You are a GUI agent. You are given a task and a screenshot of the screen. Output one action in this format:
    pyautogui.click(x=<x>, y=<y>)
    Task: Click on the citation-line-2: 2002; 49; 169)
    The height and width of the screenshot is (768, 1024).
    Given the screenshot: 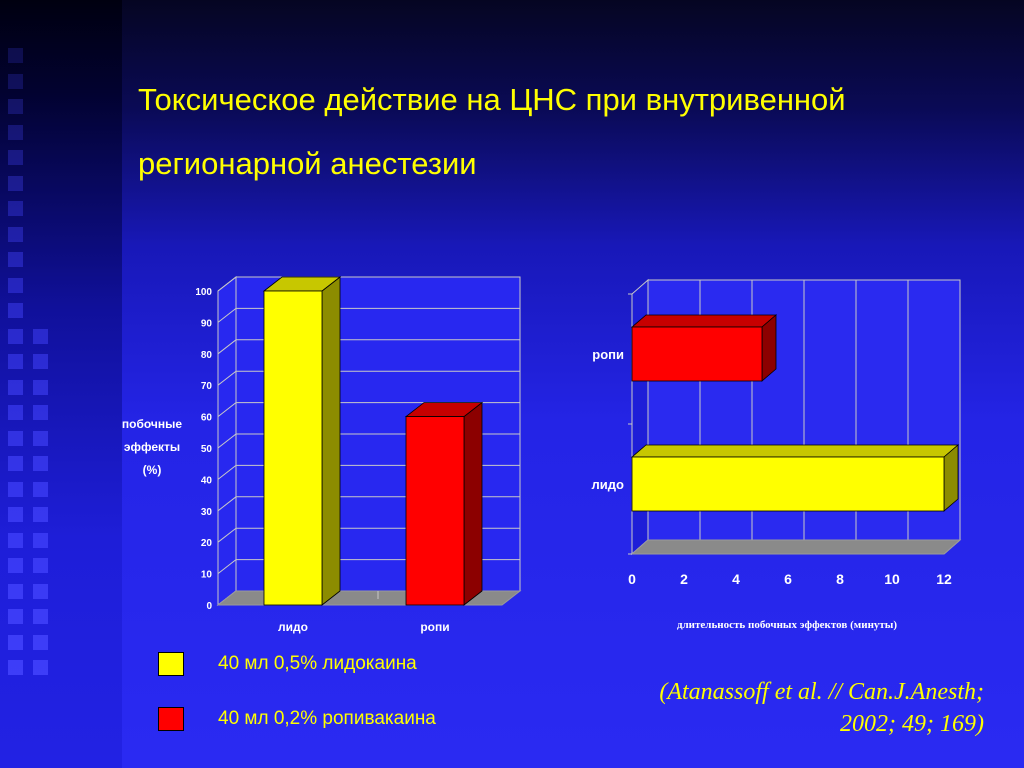 What is the action you would take?
    pyautogui.click(x=912, y=724)
    